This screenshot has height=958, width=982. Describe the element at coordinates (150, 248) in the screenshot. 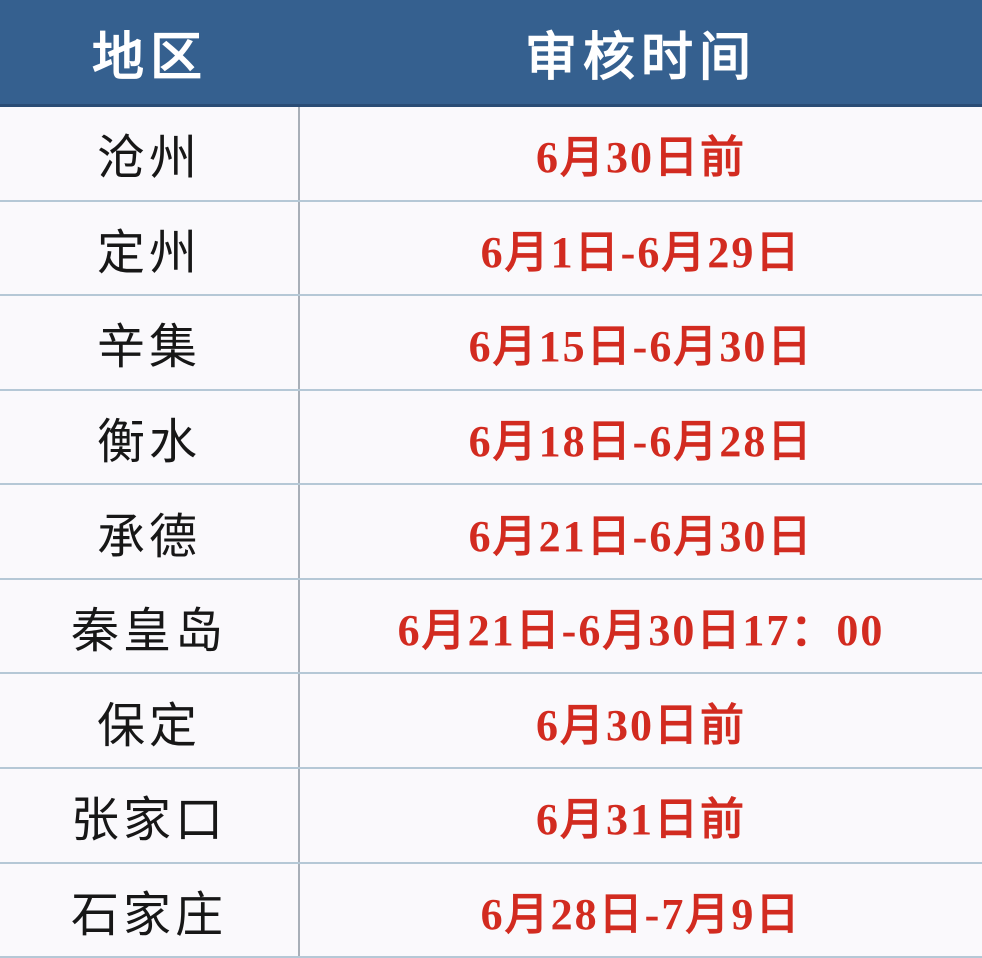

I see `region-cell: 定州` at that location.